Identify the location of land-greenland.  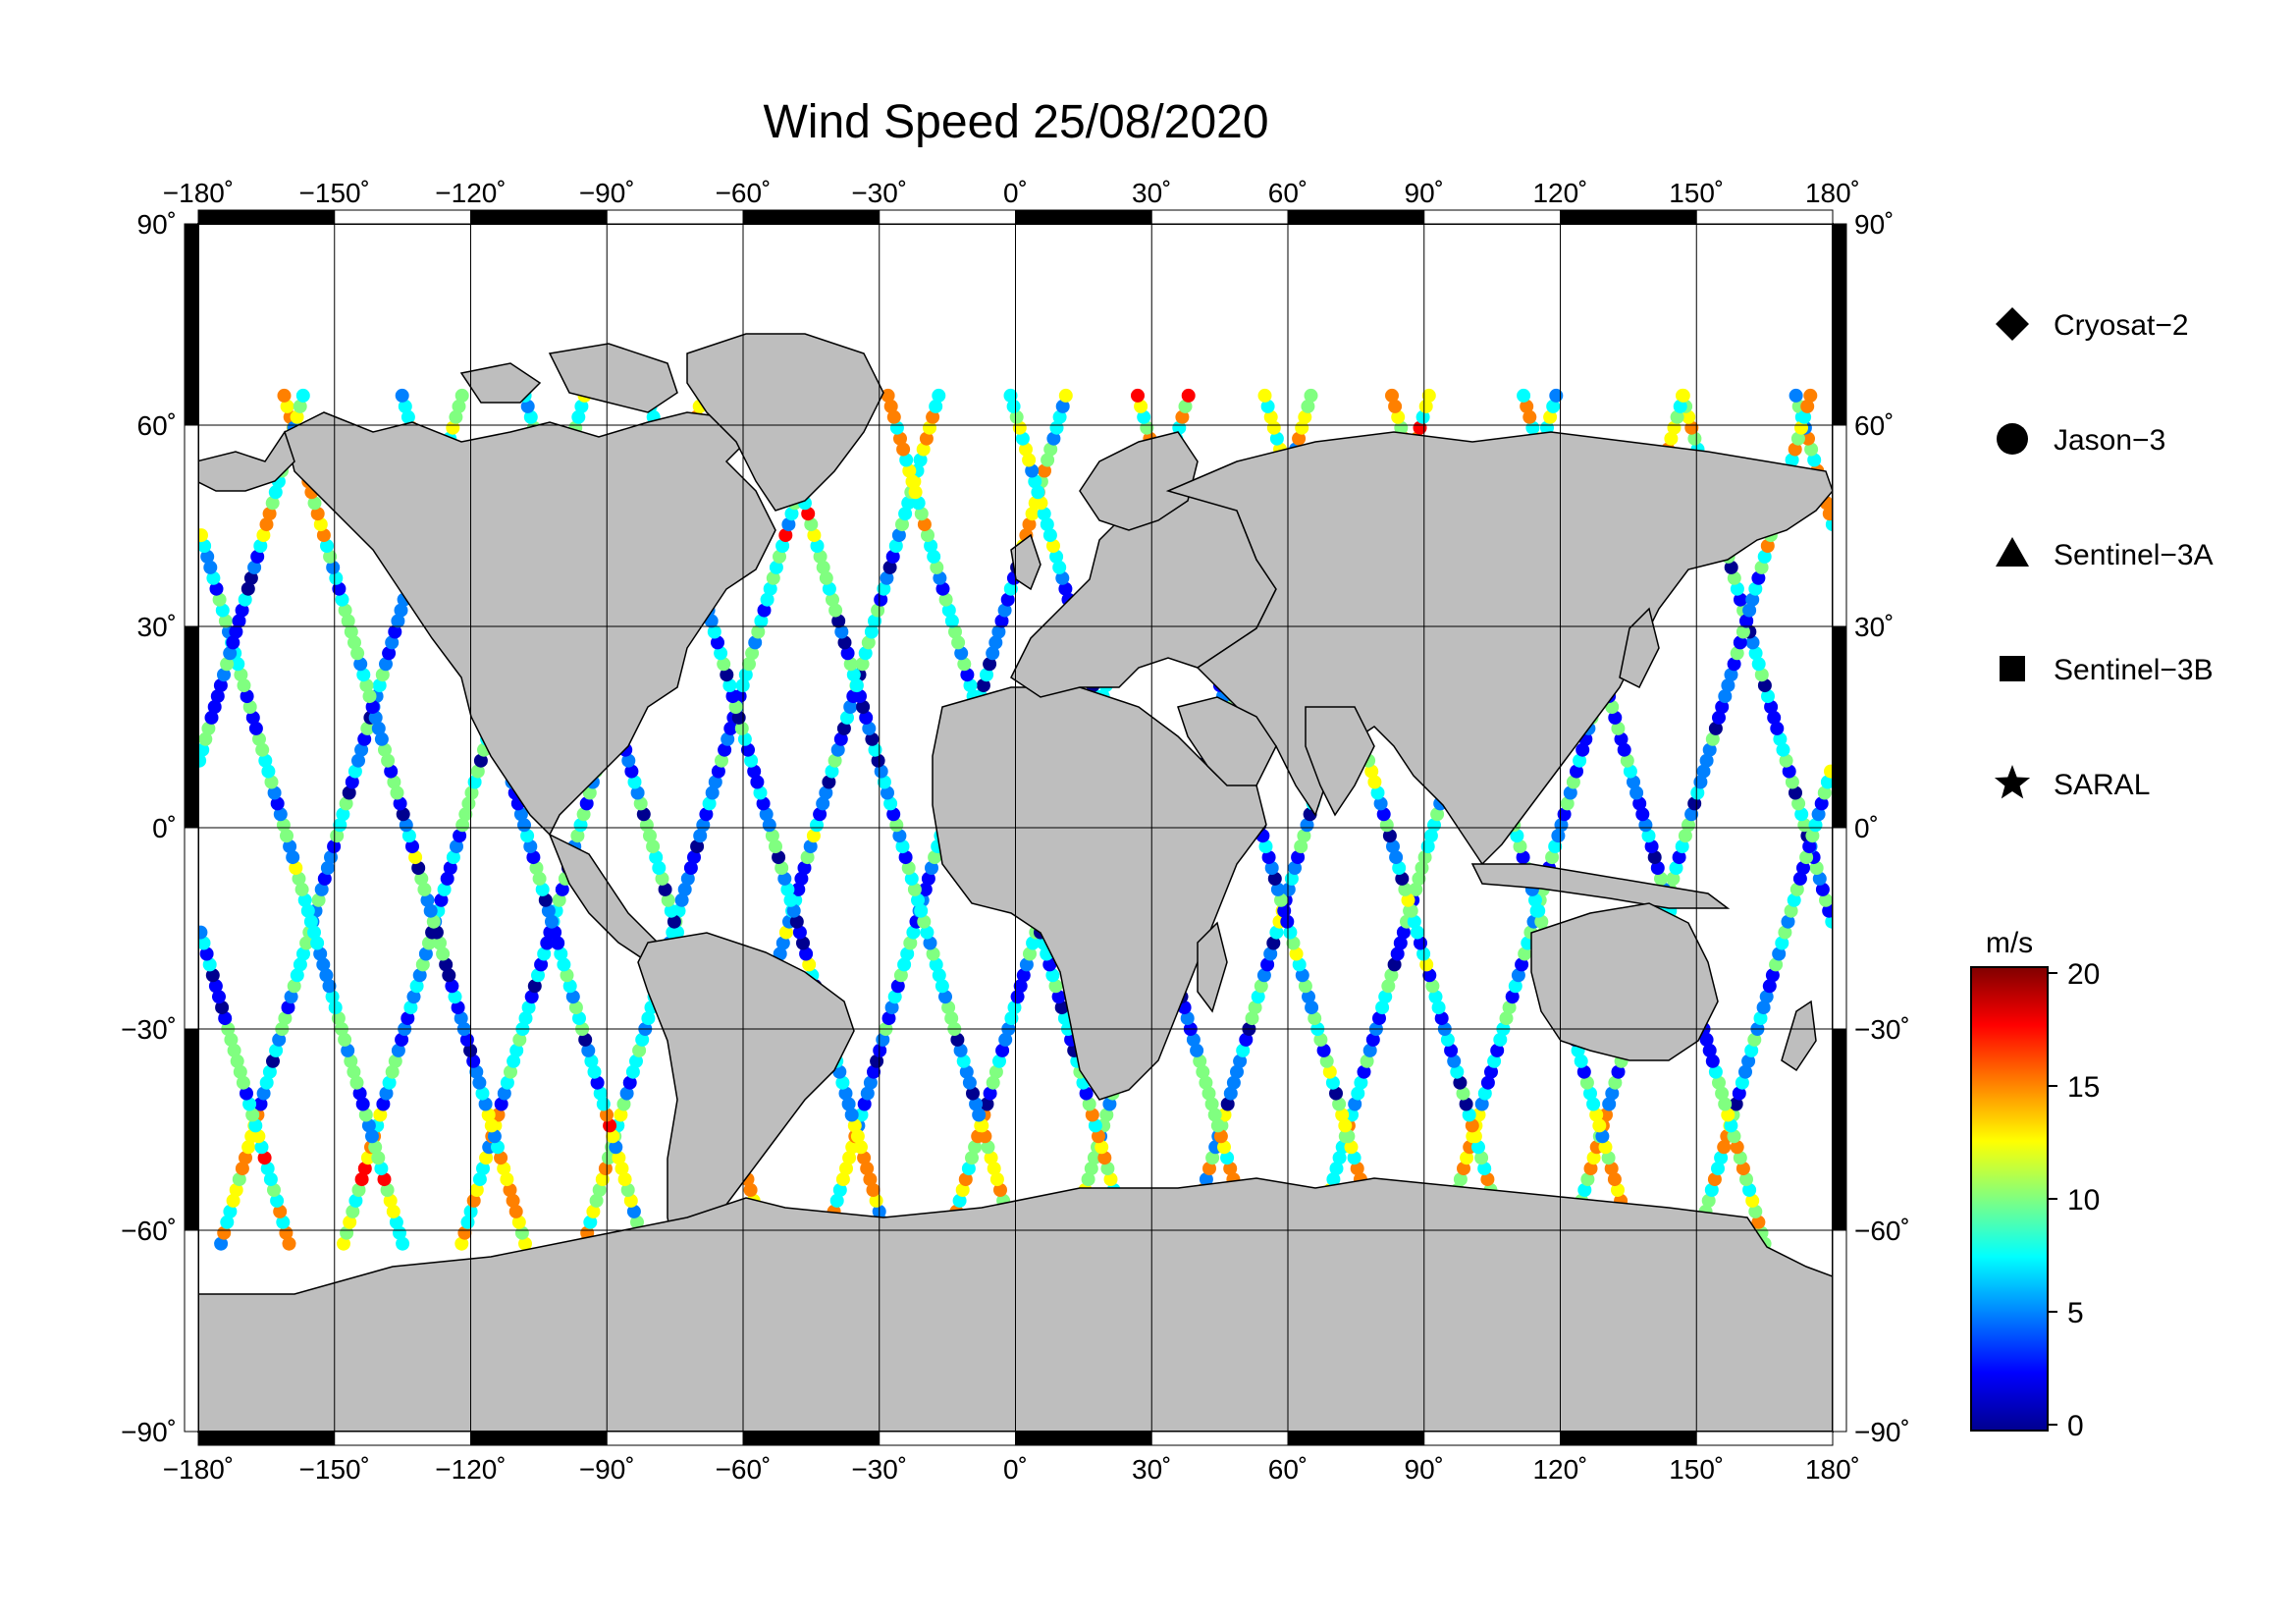
(785, 423).